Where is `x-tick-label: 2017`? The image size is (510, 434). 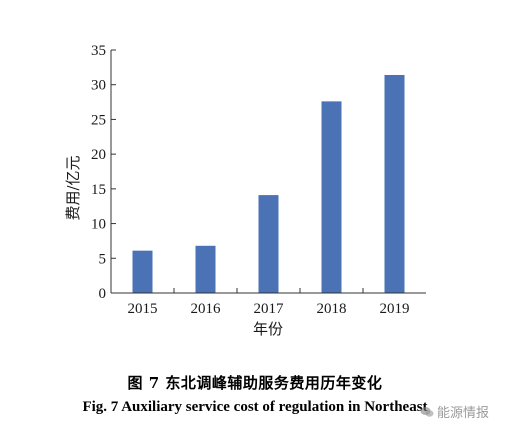 x-tick-label: 2017 is located at coordinates (269, 309).